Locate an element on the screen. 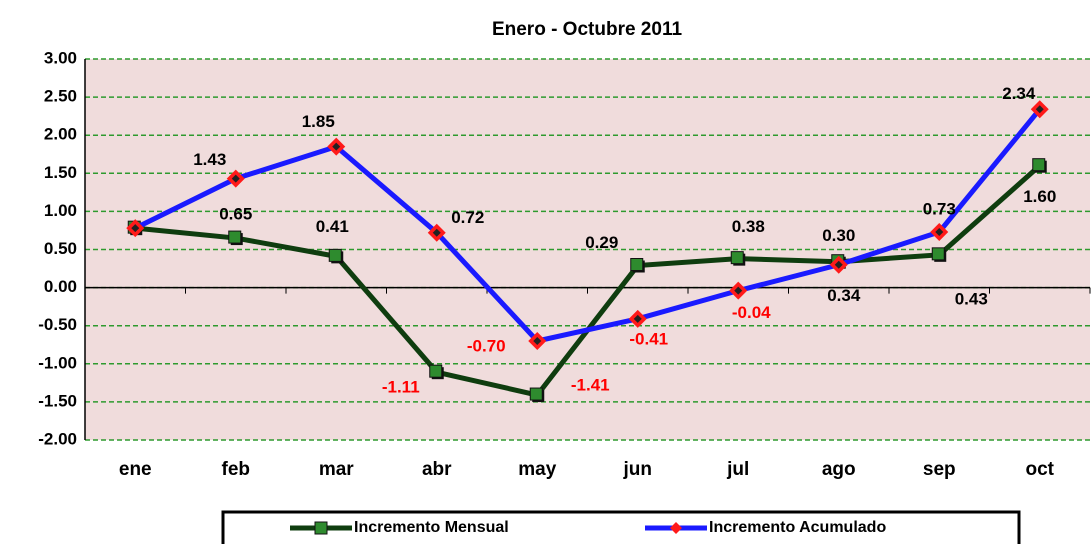 Image resolution: width=1092 pixels, height=544 pixels. data-label: 0.41 is located at coordinates (332, 226).